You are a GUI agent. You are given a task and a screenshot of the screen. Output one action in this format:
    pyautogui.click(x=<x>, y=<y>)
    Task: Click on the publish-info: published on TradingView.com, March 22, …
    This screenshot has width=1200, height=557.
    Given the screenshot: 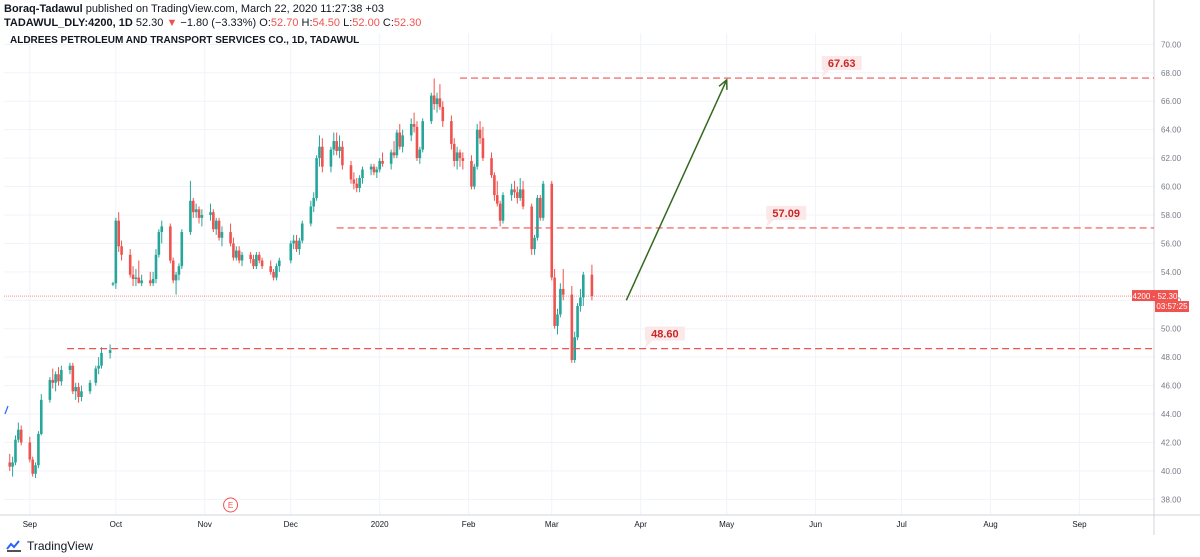 What is the action you would take?
    pyautogui.click(x=233, y=9)
    